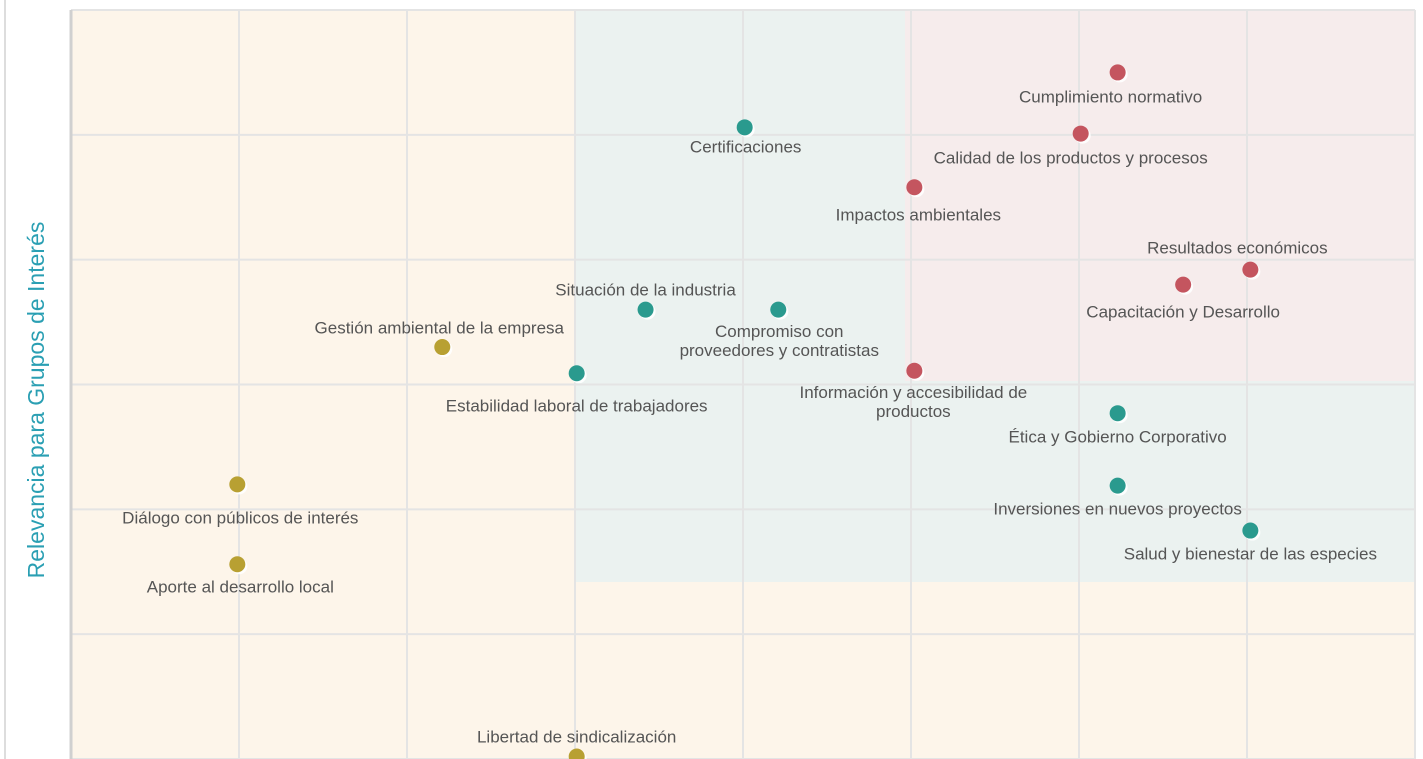 Image resolution: width=1423 pixels, height=759 pixels. What do you see at coordinates (1117, 437) in the screenshot?
I see `point-label: Ética y Gobierno Corporativo` at bounding box center [1117, 437].